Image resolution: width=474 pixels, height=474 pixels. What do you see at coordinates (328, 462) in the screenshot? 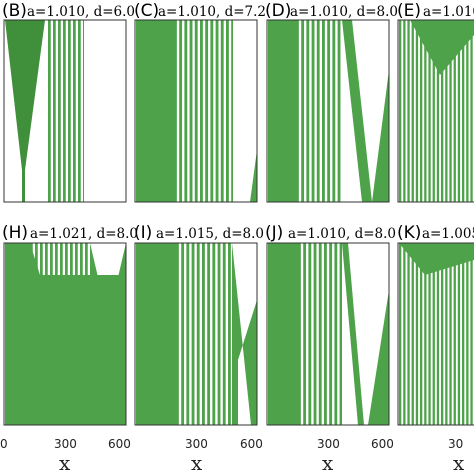
I see `x-axis-label-j: x` at bounding box center [328, 462].